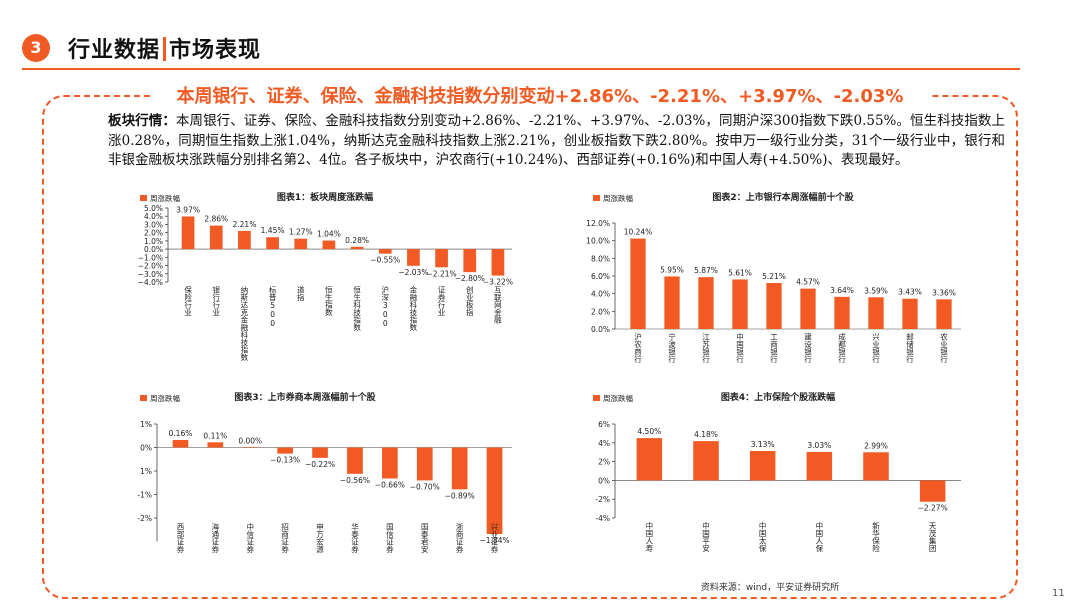 The width and height of the screenshot is (1080, 608). What do you see at coordinates (36, 48) in the screenshot?
I see `section-badge: 3` at bounding box center [36, 48].